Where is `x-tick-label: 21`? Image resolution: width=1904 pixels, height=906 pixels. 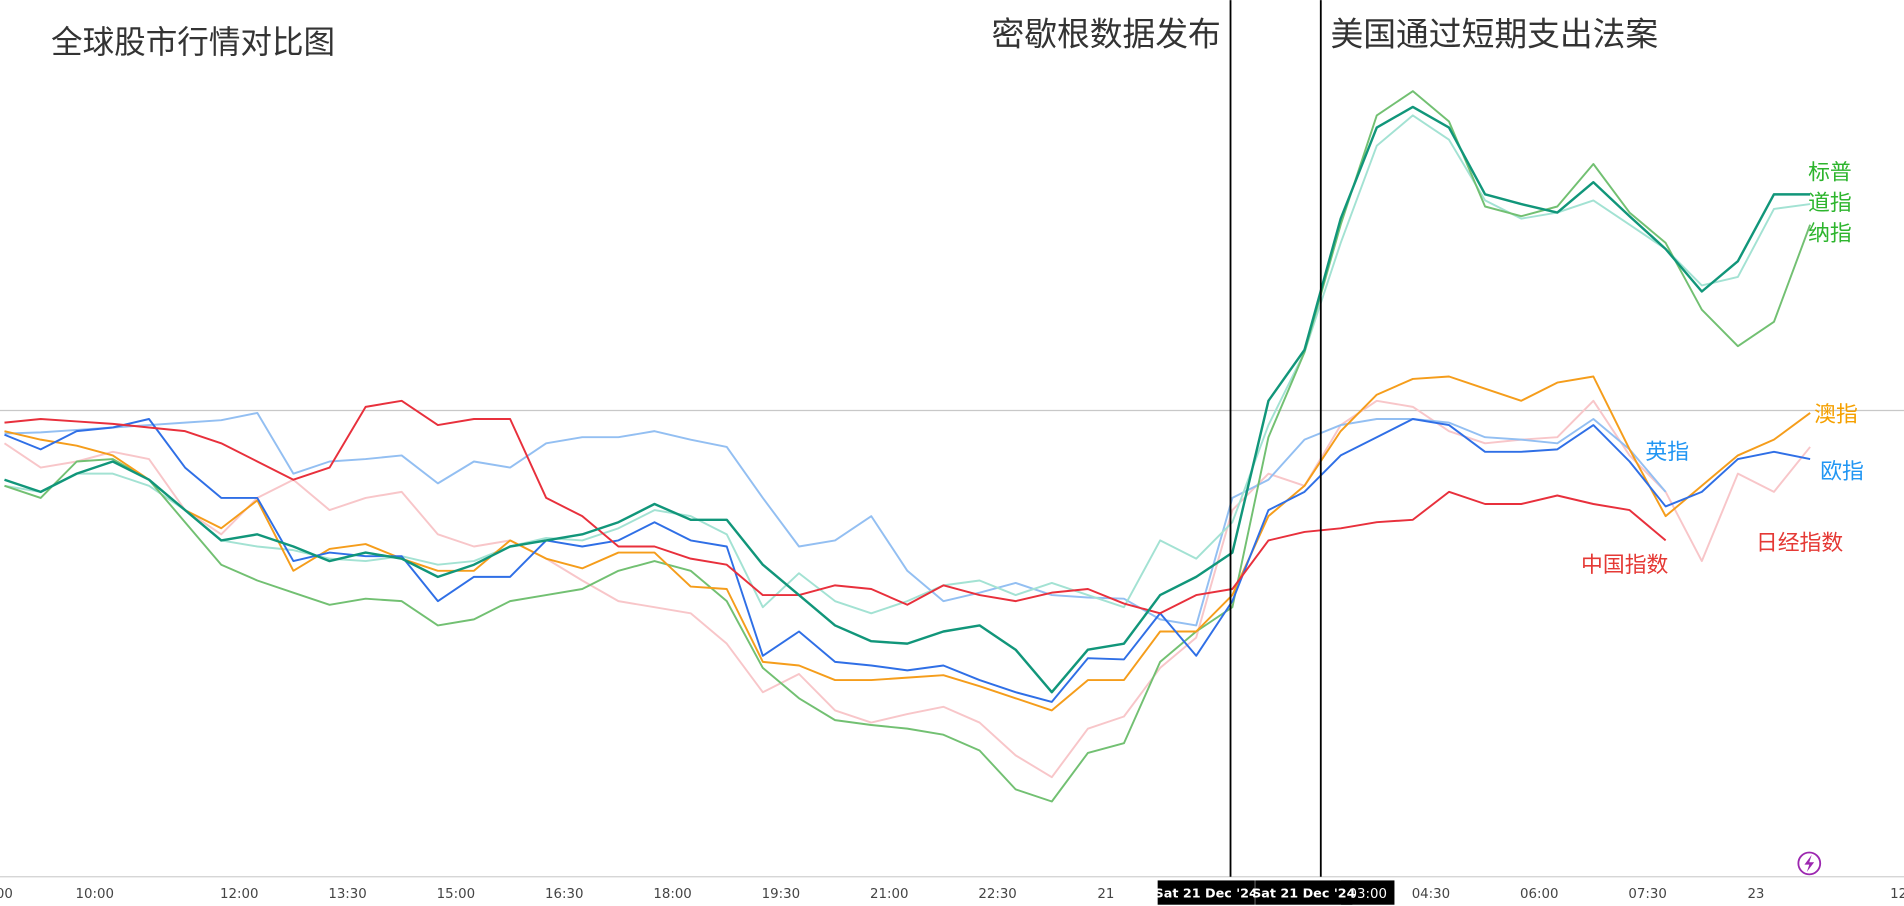 x-tick-label: 21 is located at coordinates (1105, 894).